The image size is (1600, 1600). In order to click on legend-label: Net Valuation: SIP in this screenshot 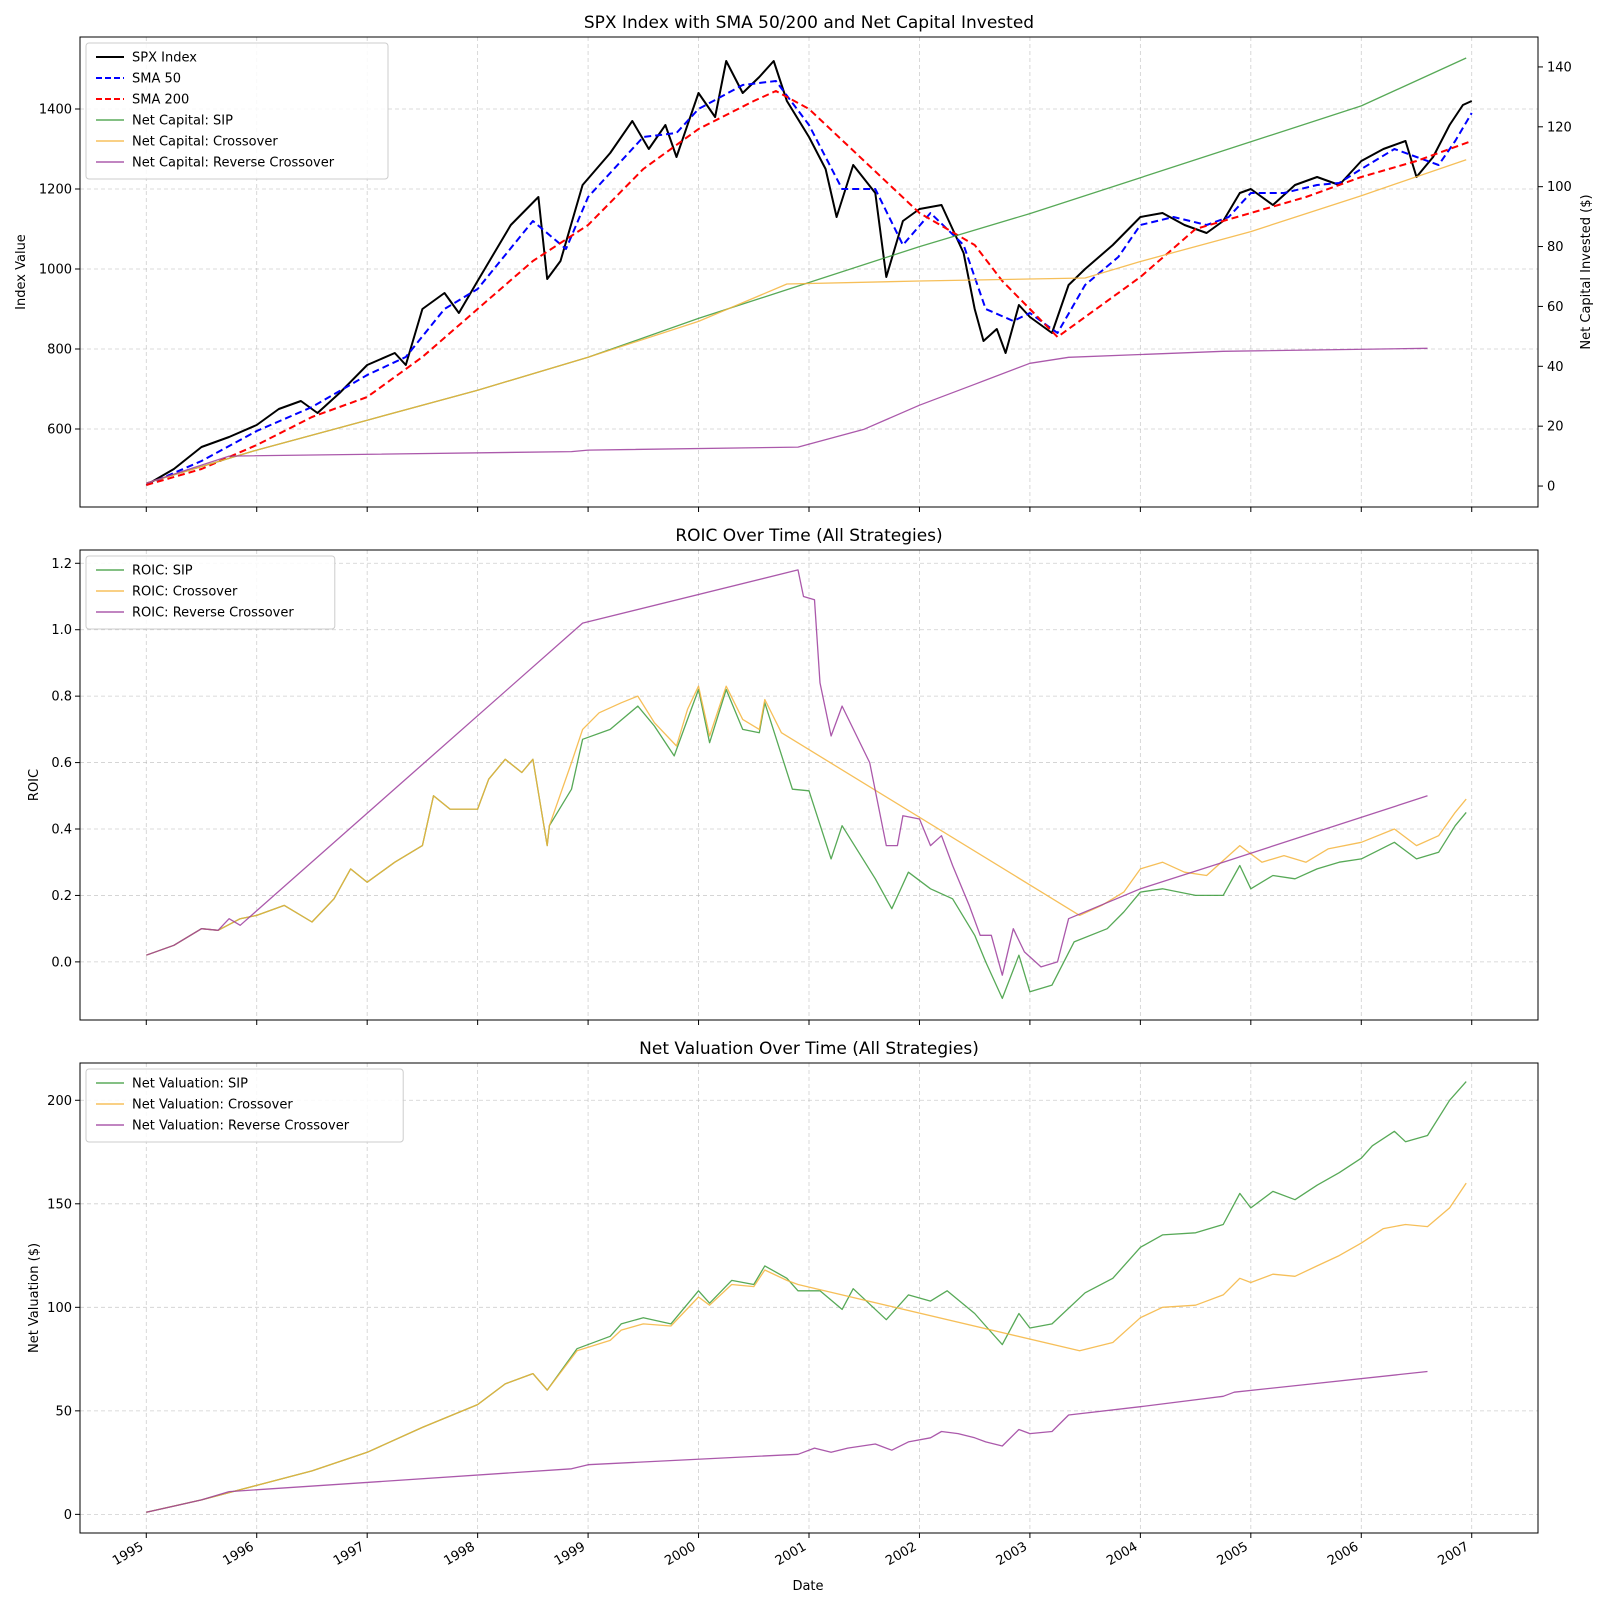, I will do `click(190, 1084)`.